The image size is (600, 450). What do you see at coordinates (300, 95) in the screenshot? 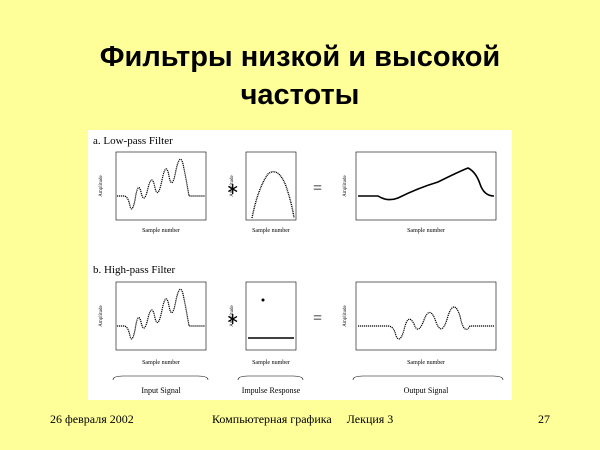
I see `slide-title-line2: частоты` at bounding box center [300, 95].